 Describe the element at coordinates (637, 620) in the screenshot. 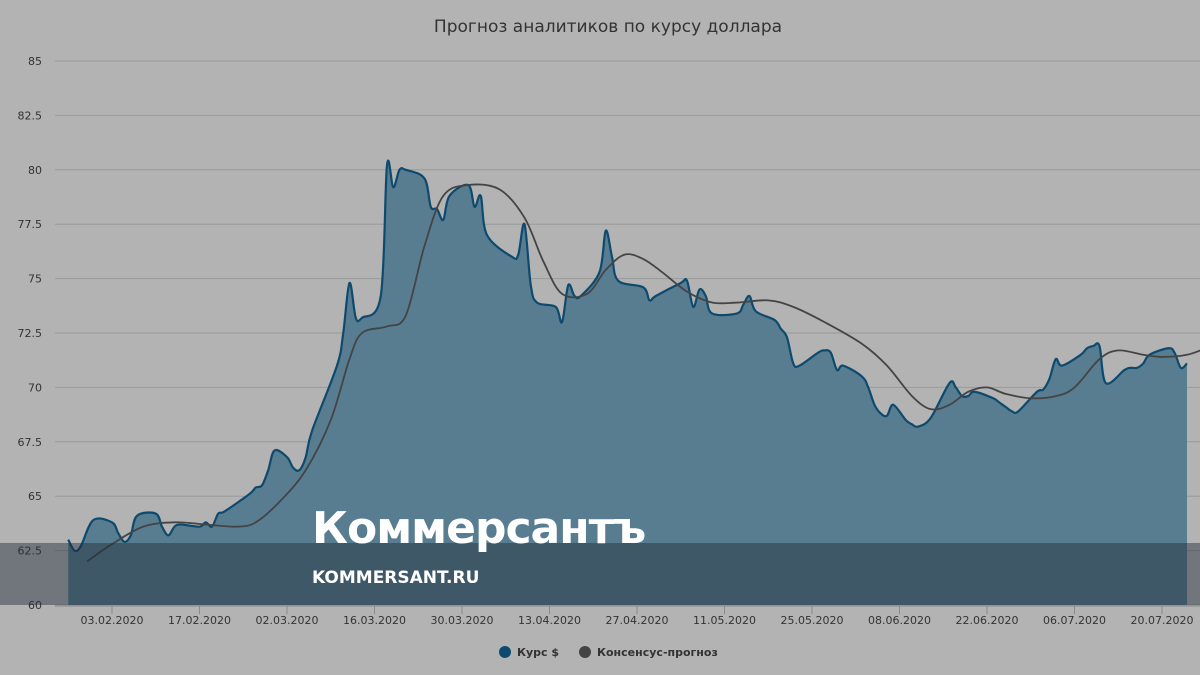

I see `x-tick-label: 27.04.2020` at that location.